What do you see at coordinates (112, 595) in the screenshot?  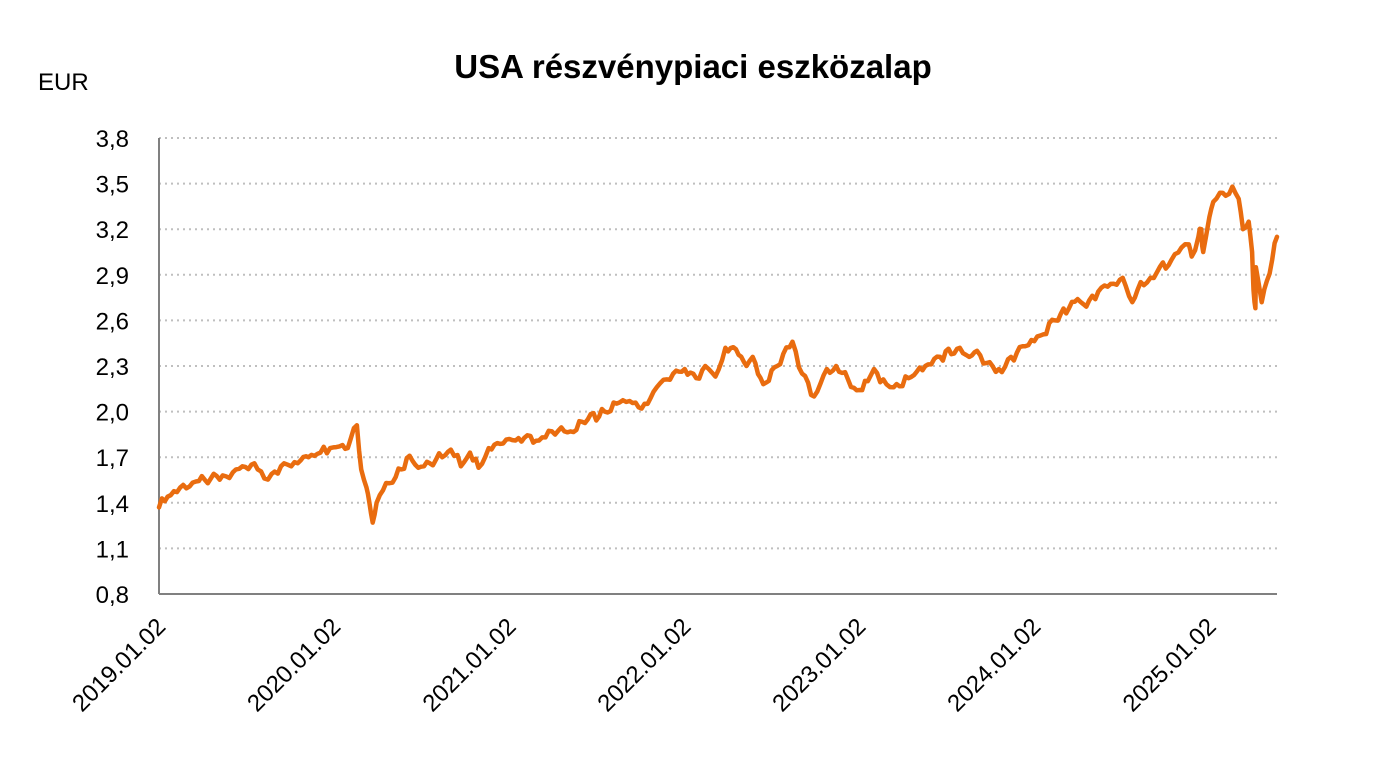 I see `y-tick-label: 0,8` at bounding box center [112, 595].